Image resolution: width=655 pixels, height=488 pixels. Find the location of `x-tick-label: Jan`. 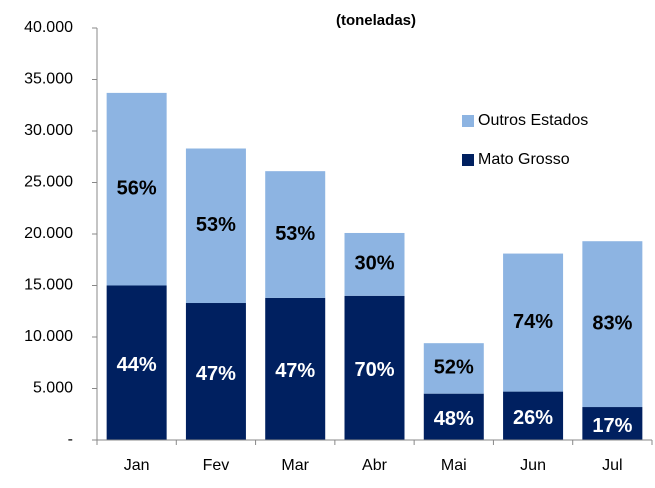

x-tick-label: Jan is located at coordinates (137, 465).